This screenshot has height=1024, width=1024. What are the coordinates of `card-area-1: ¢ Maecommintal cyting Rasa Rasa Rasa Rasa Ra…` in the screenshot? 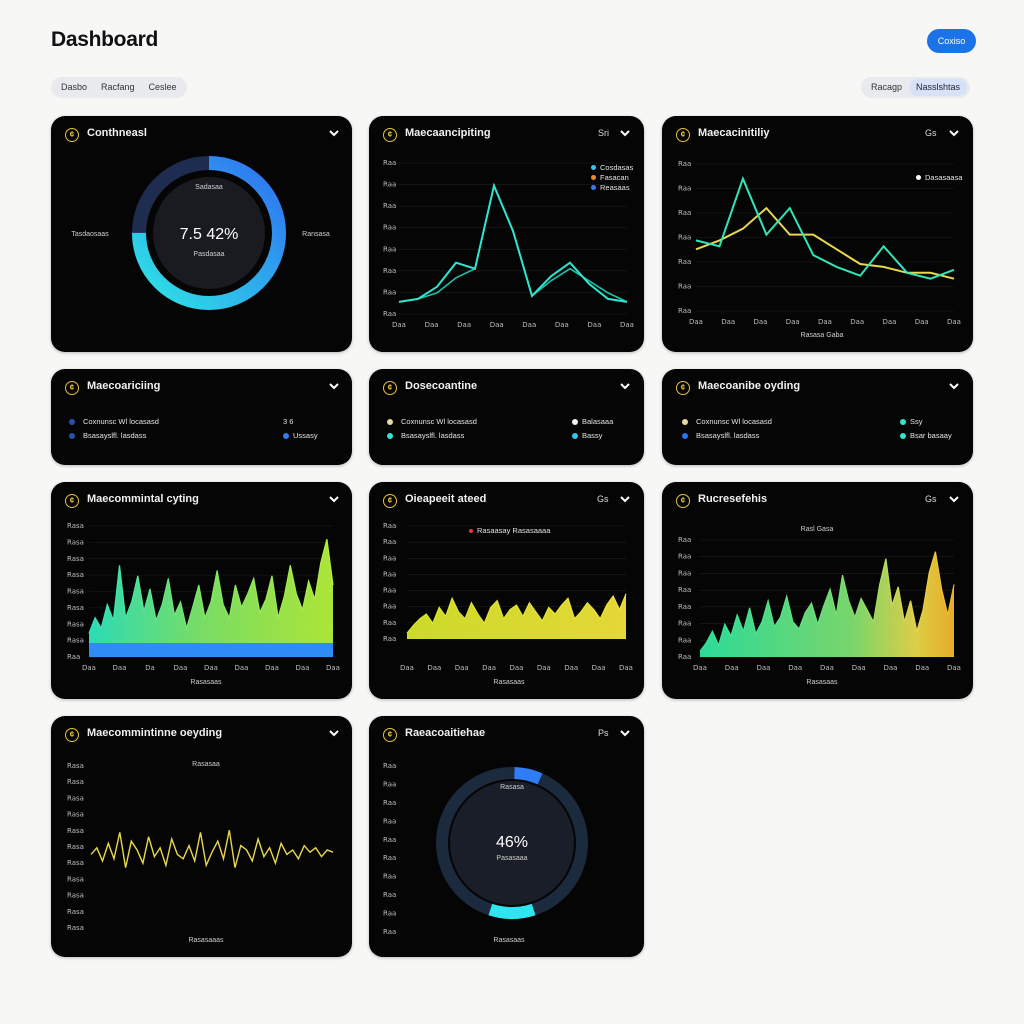 It's located at (201, 590).